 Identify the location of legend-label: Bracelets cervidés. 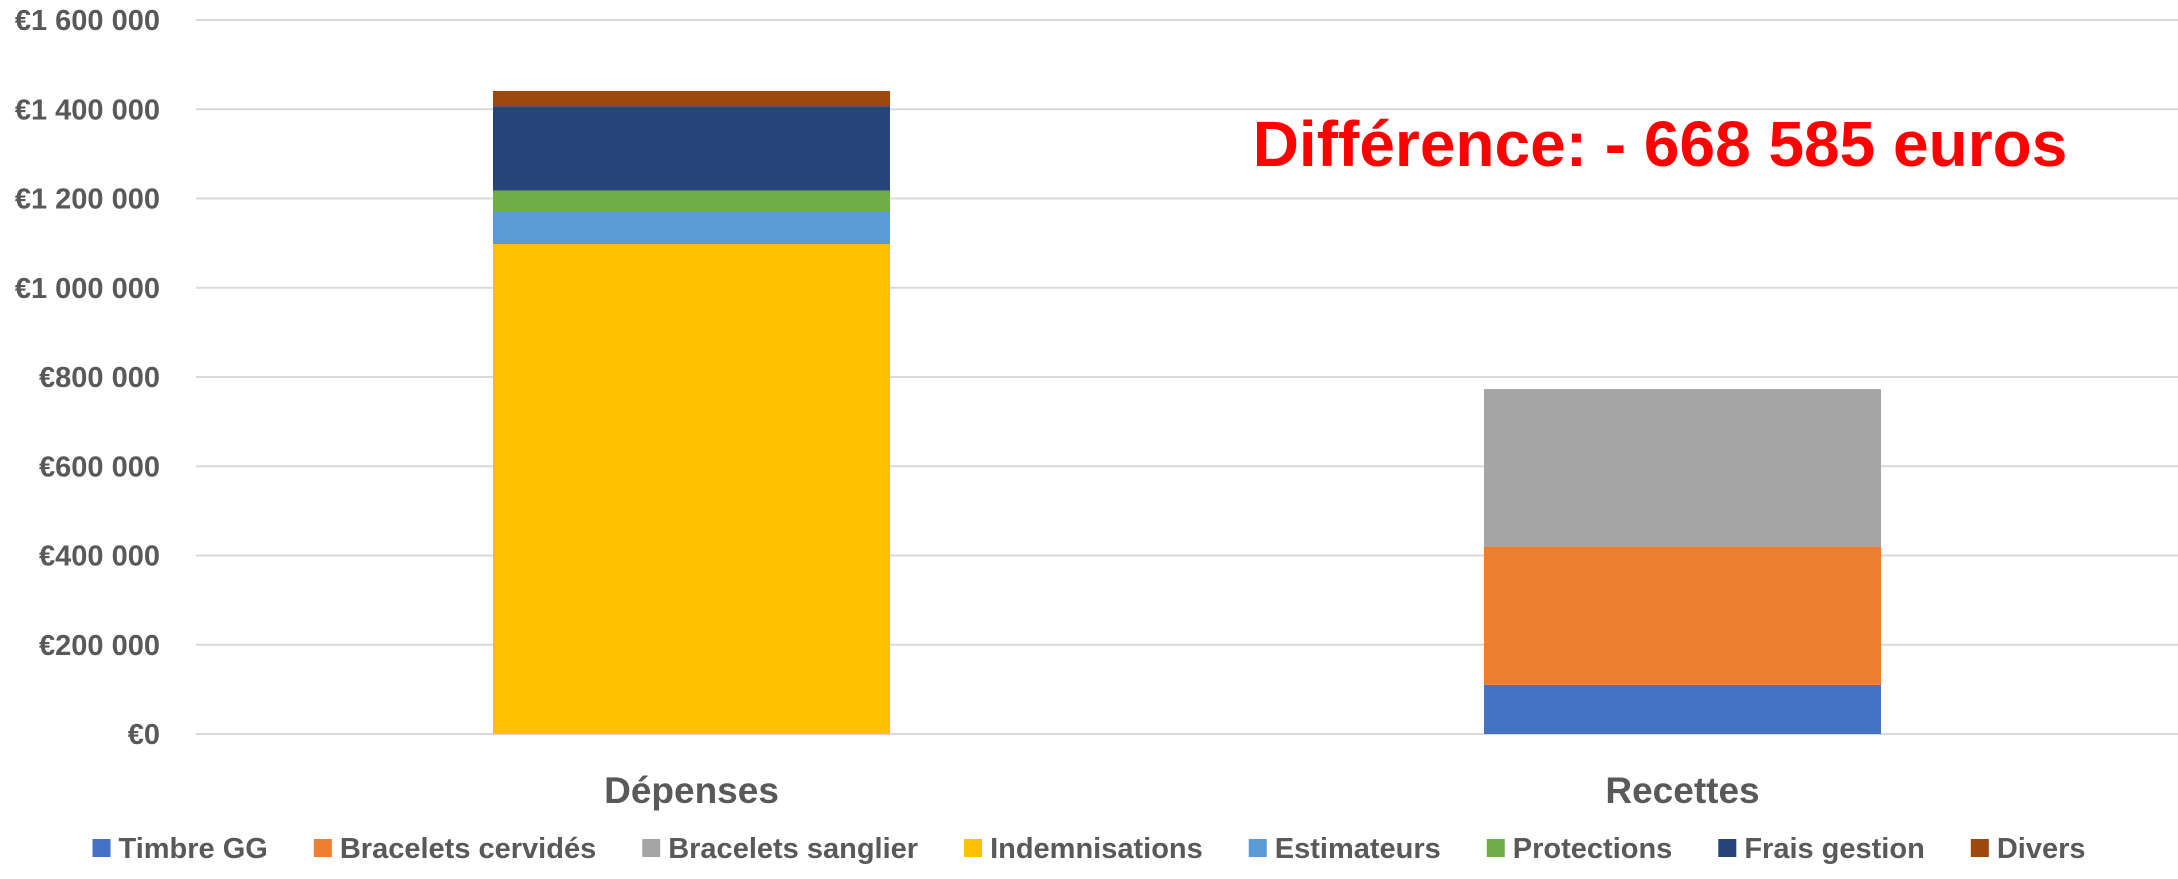
(468, 849).